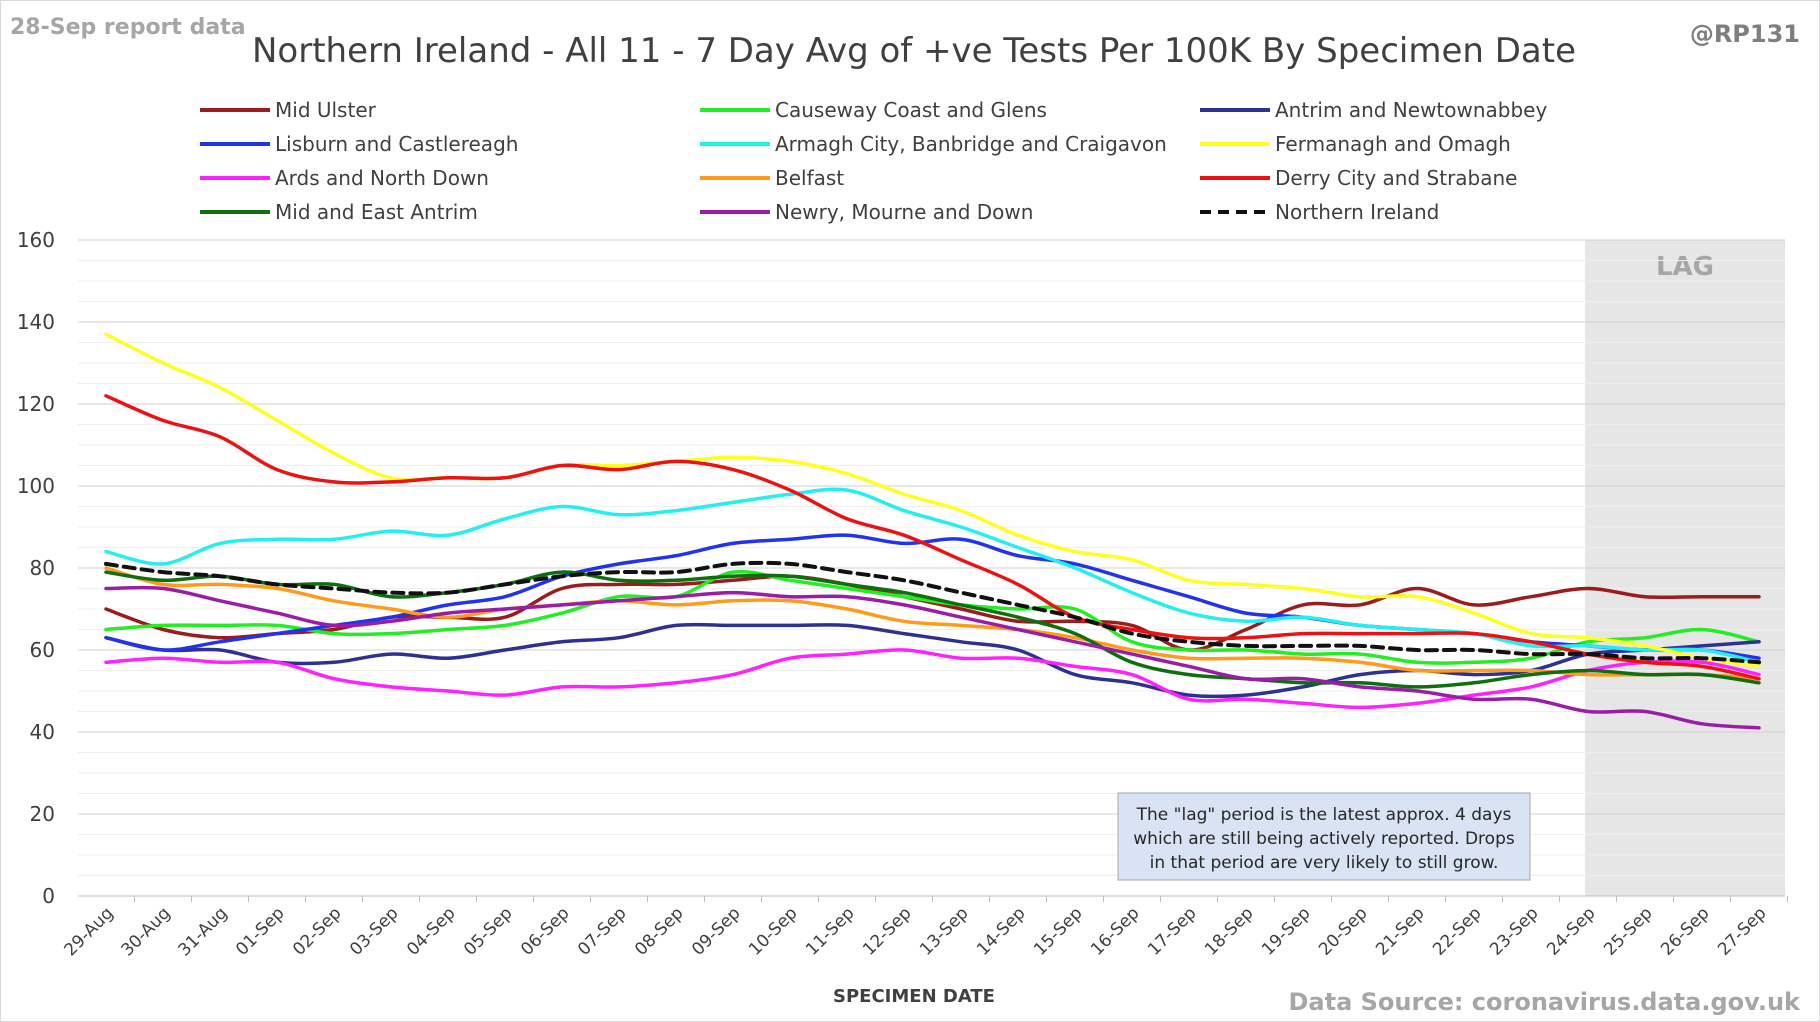  Describe the element at coordinates (1357, 212) in the screenshot. I see `legend-label-northern-ireland: Northern Ireland` at that location.